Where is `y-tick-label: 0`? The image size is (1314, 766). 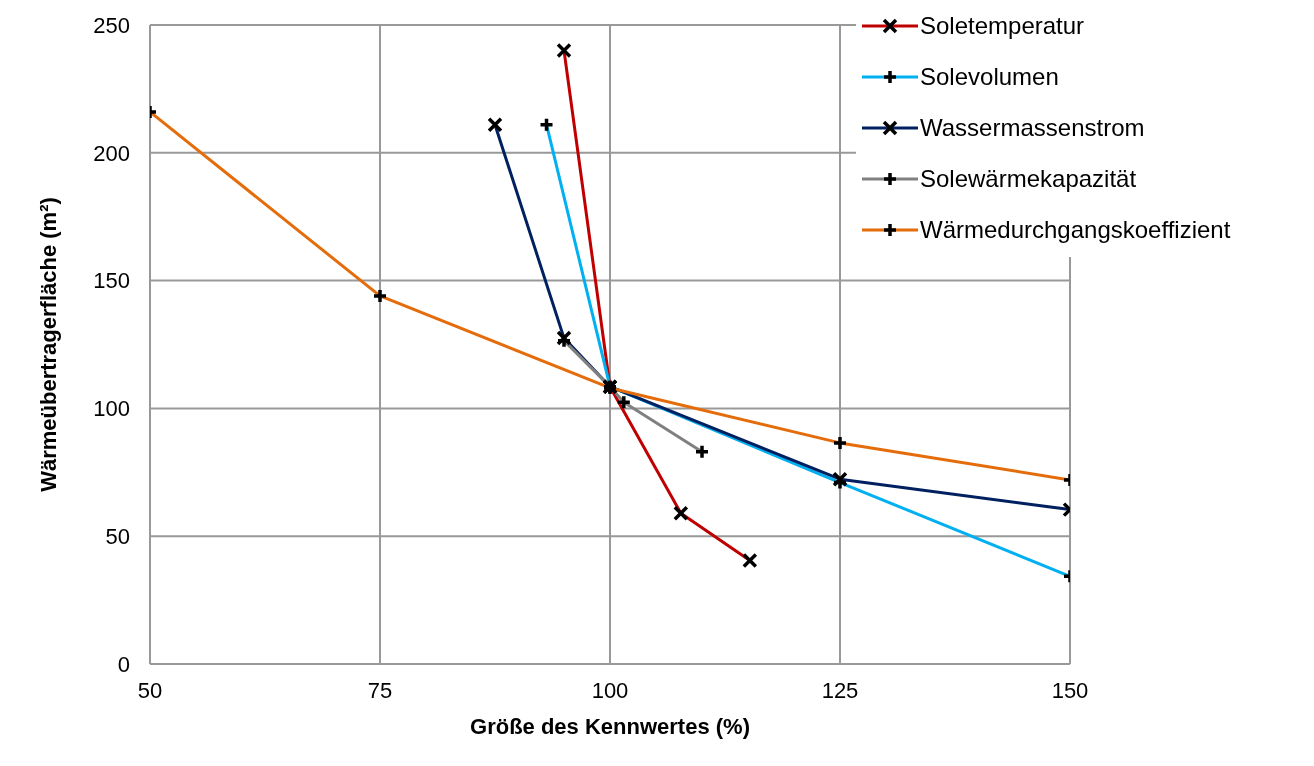
y-tick-label: 0 is located at coordinates (123, 664).